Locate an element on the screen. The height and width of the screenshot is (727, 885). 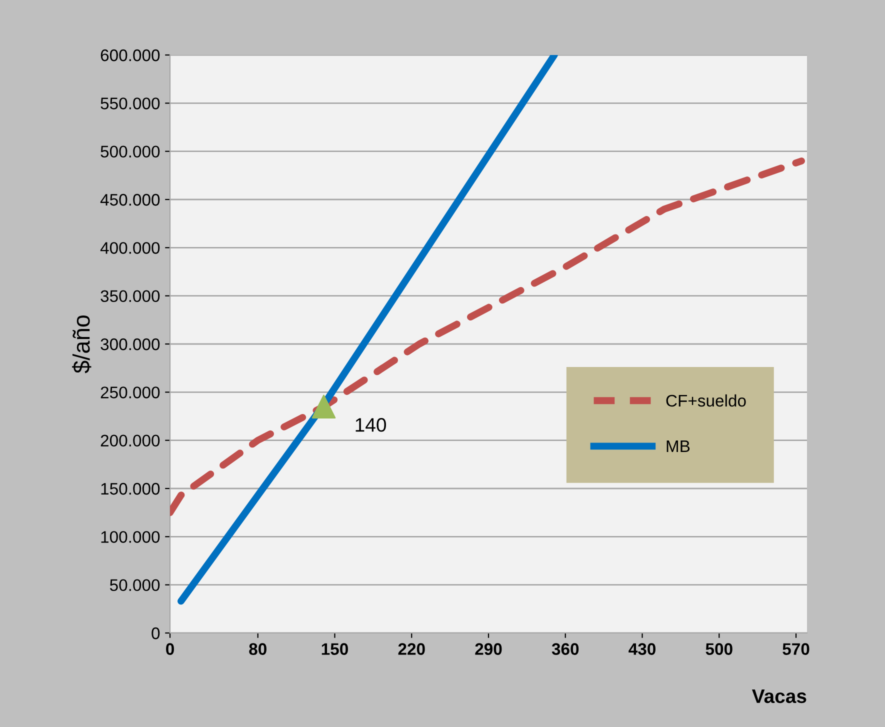
y-tick-label: 550.000 is located at coordinates (130, 104).